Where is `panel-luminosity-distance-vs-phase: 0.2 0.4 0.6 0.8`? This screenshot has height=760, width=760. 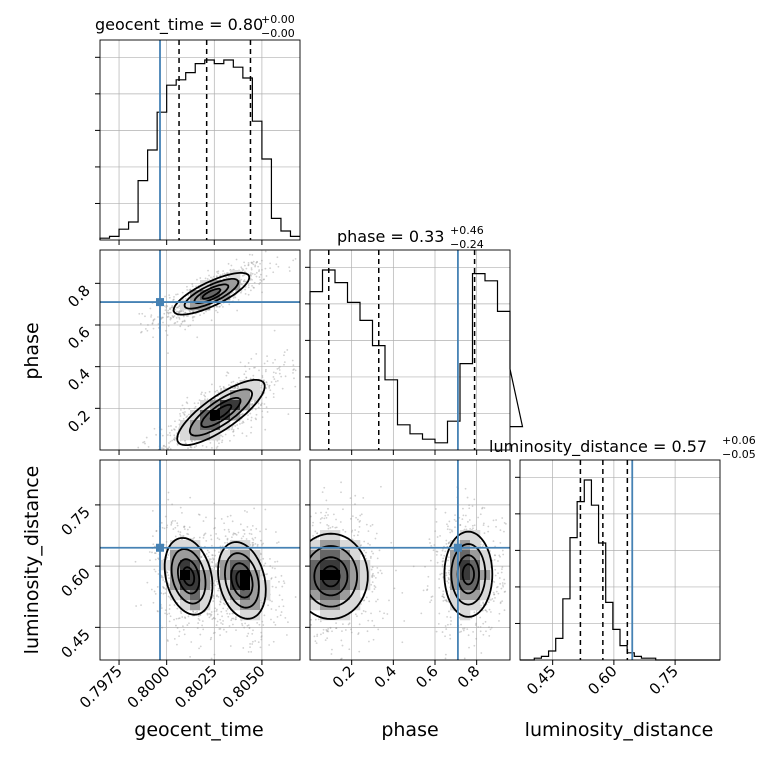
panel-luminosity-distance-vs-phase: 0.2 0.4 0.6 0.8 is located at coordinates (396, 575).